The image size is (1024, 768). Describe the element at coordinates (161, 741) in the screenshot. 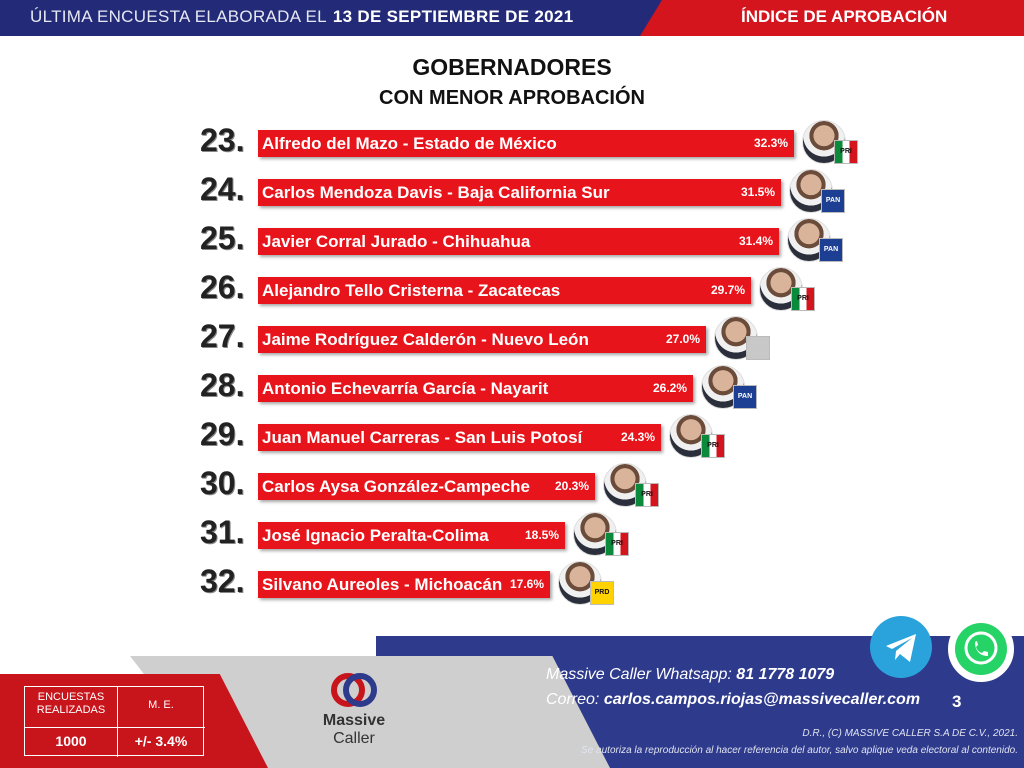

I see `margin-value: +/- 3.4%` at that location.